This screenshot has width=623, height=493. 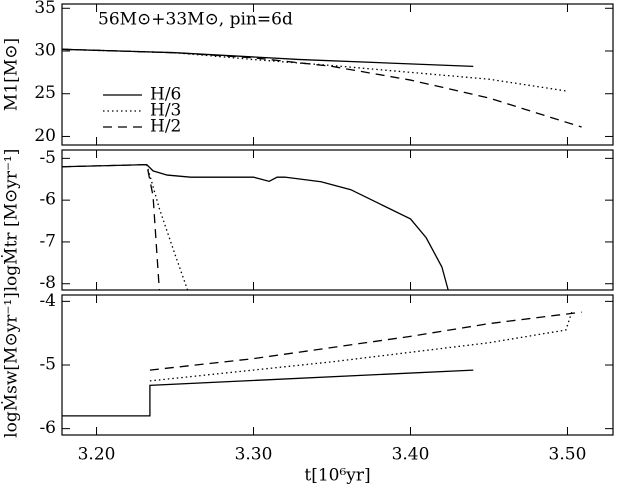 I want to click on y-tick-label: 30, so click(x=45, y=51).